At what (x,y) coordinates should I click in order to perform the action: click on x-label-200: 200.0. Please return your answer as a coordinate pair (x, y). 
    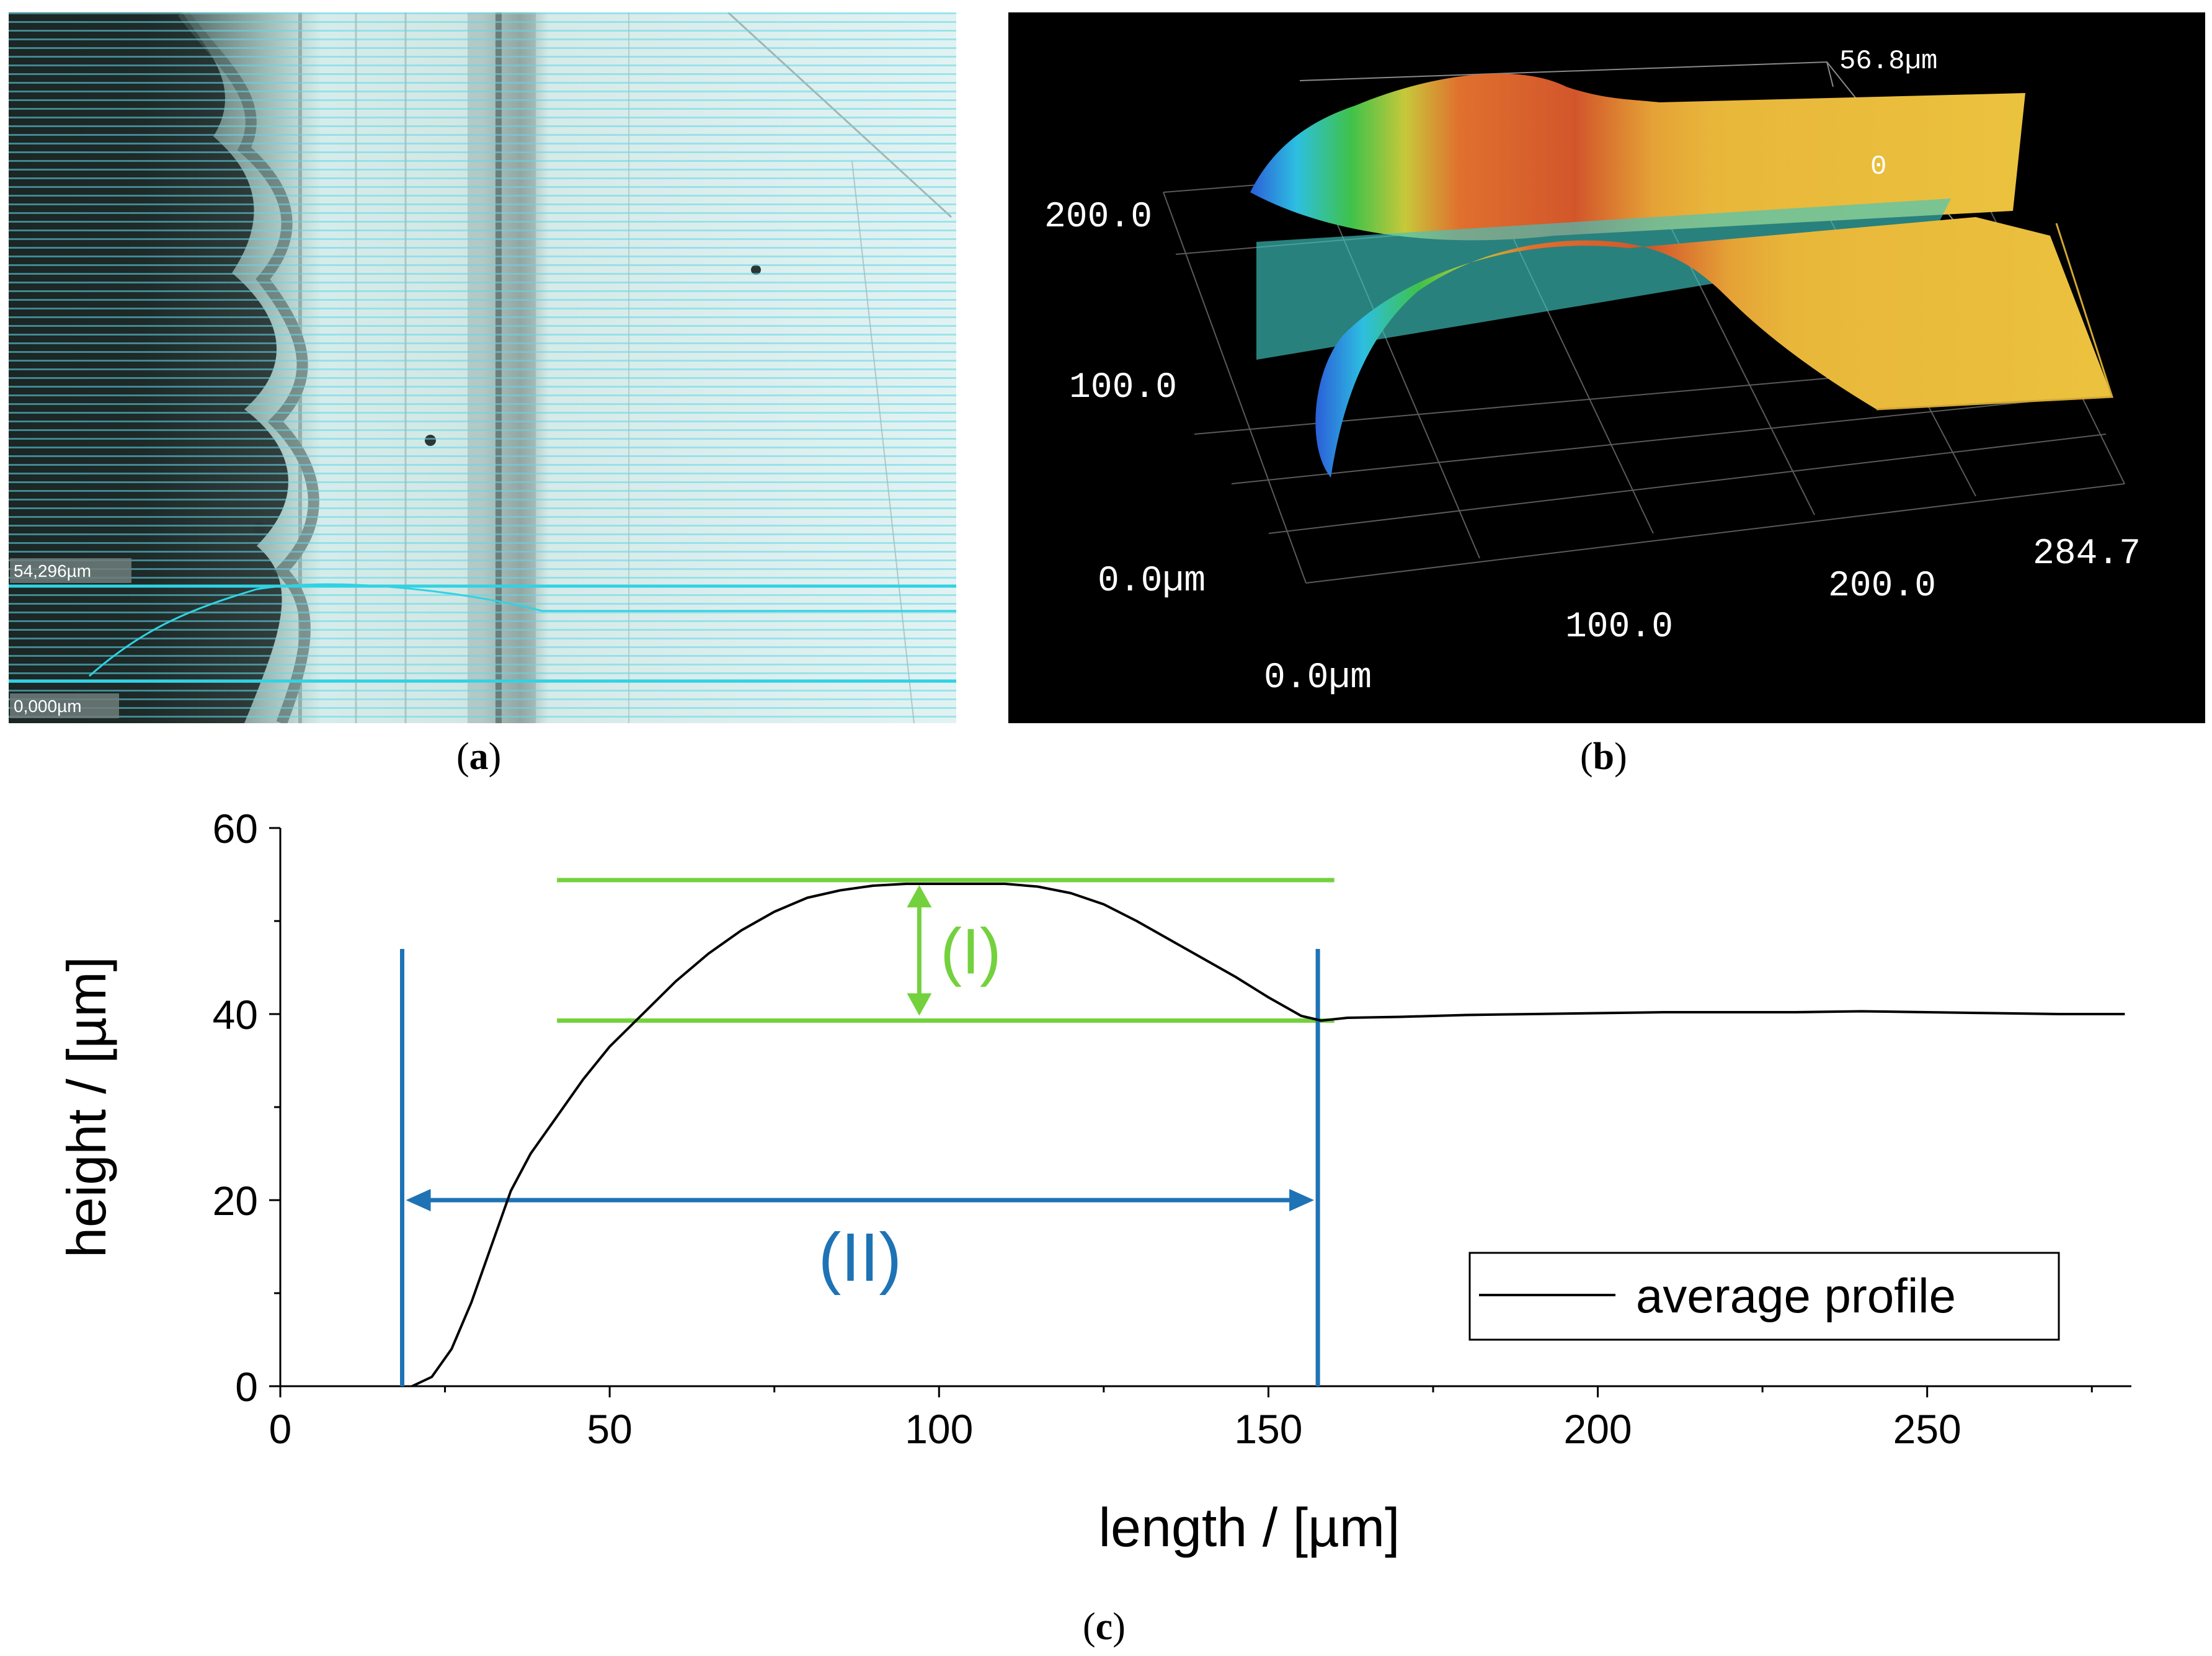
    Looking at the image, I should click on (1882, 586).